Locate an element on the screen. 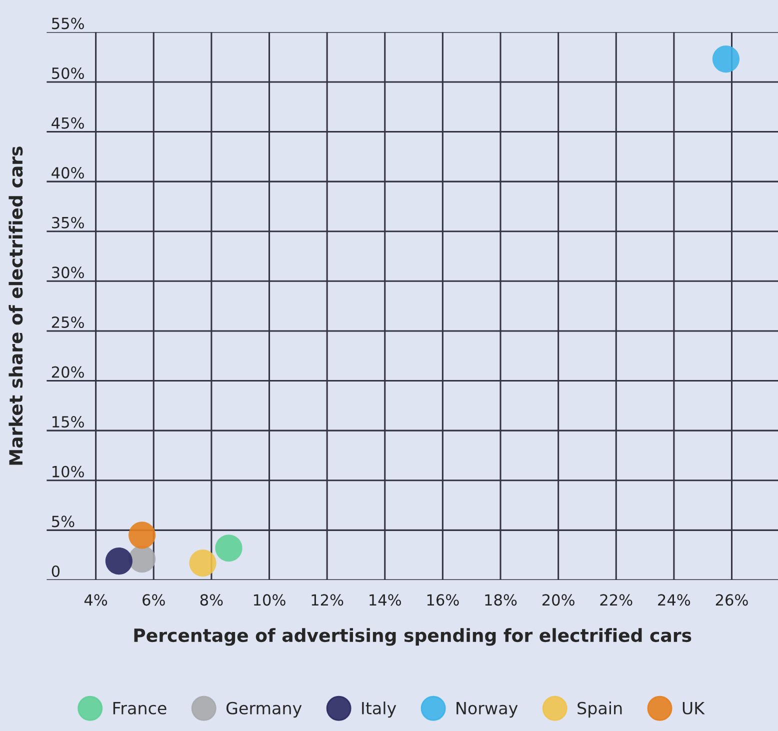 The image size is (778, 731). legend-label: Spain is located at coordinates (600, 710).